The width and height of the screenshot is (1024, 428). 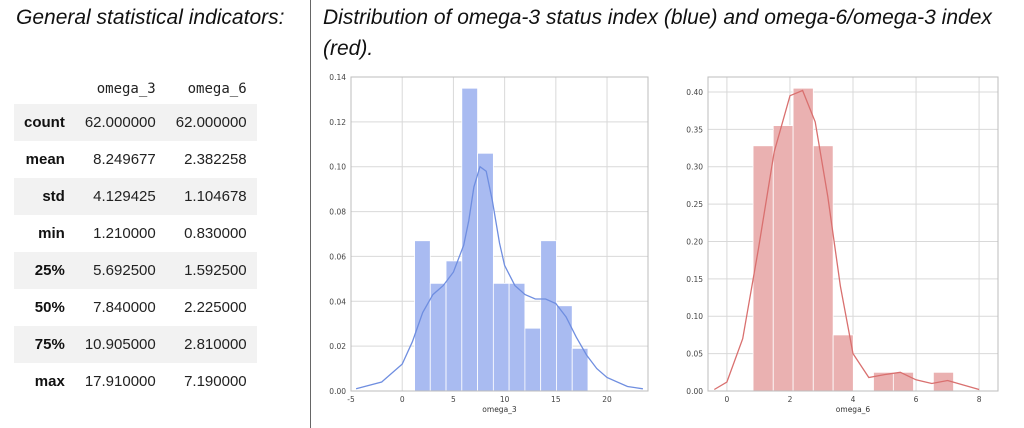 What do you see at coordinates (45, 159) in the screenshot?
I see `row-label: mean` at bounding box center [45, 159].